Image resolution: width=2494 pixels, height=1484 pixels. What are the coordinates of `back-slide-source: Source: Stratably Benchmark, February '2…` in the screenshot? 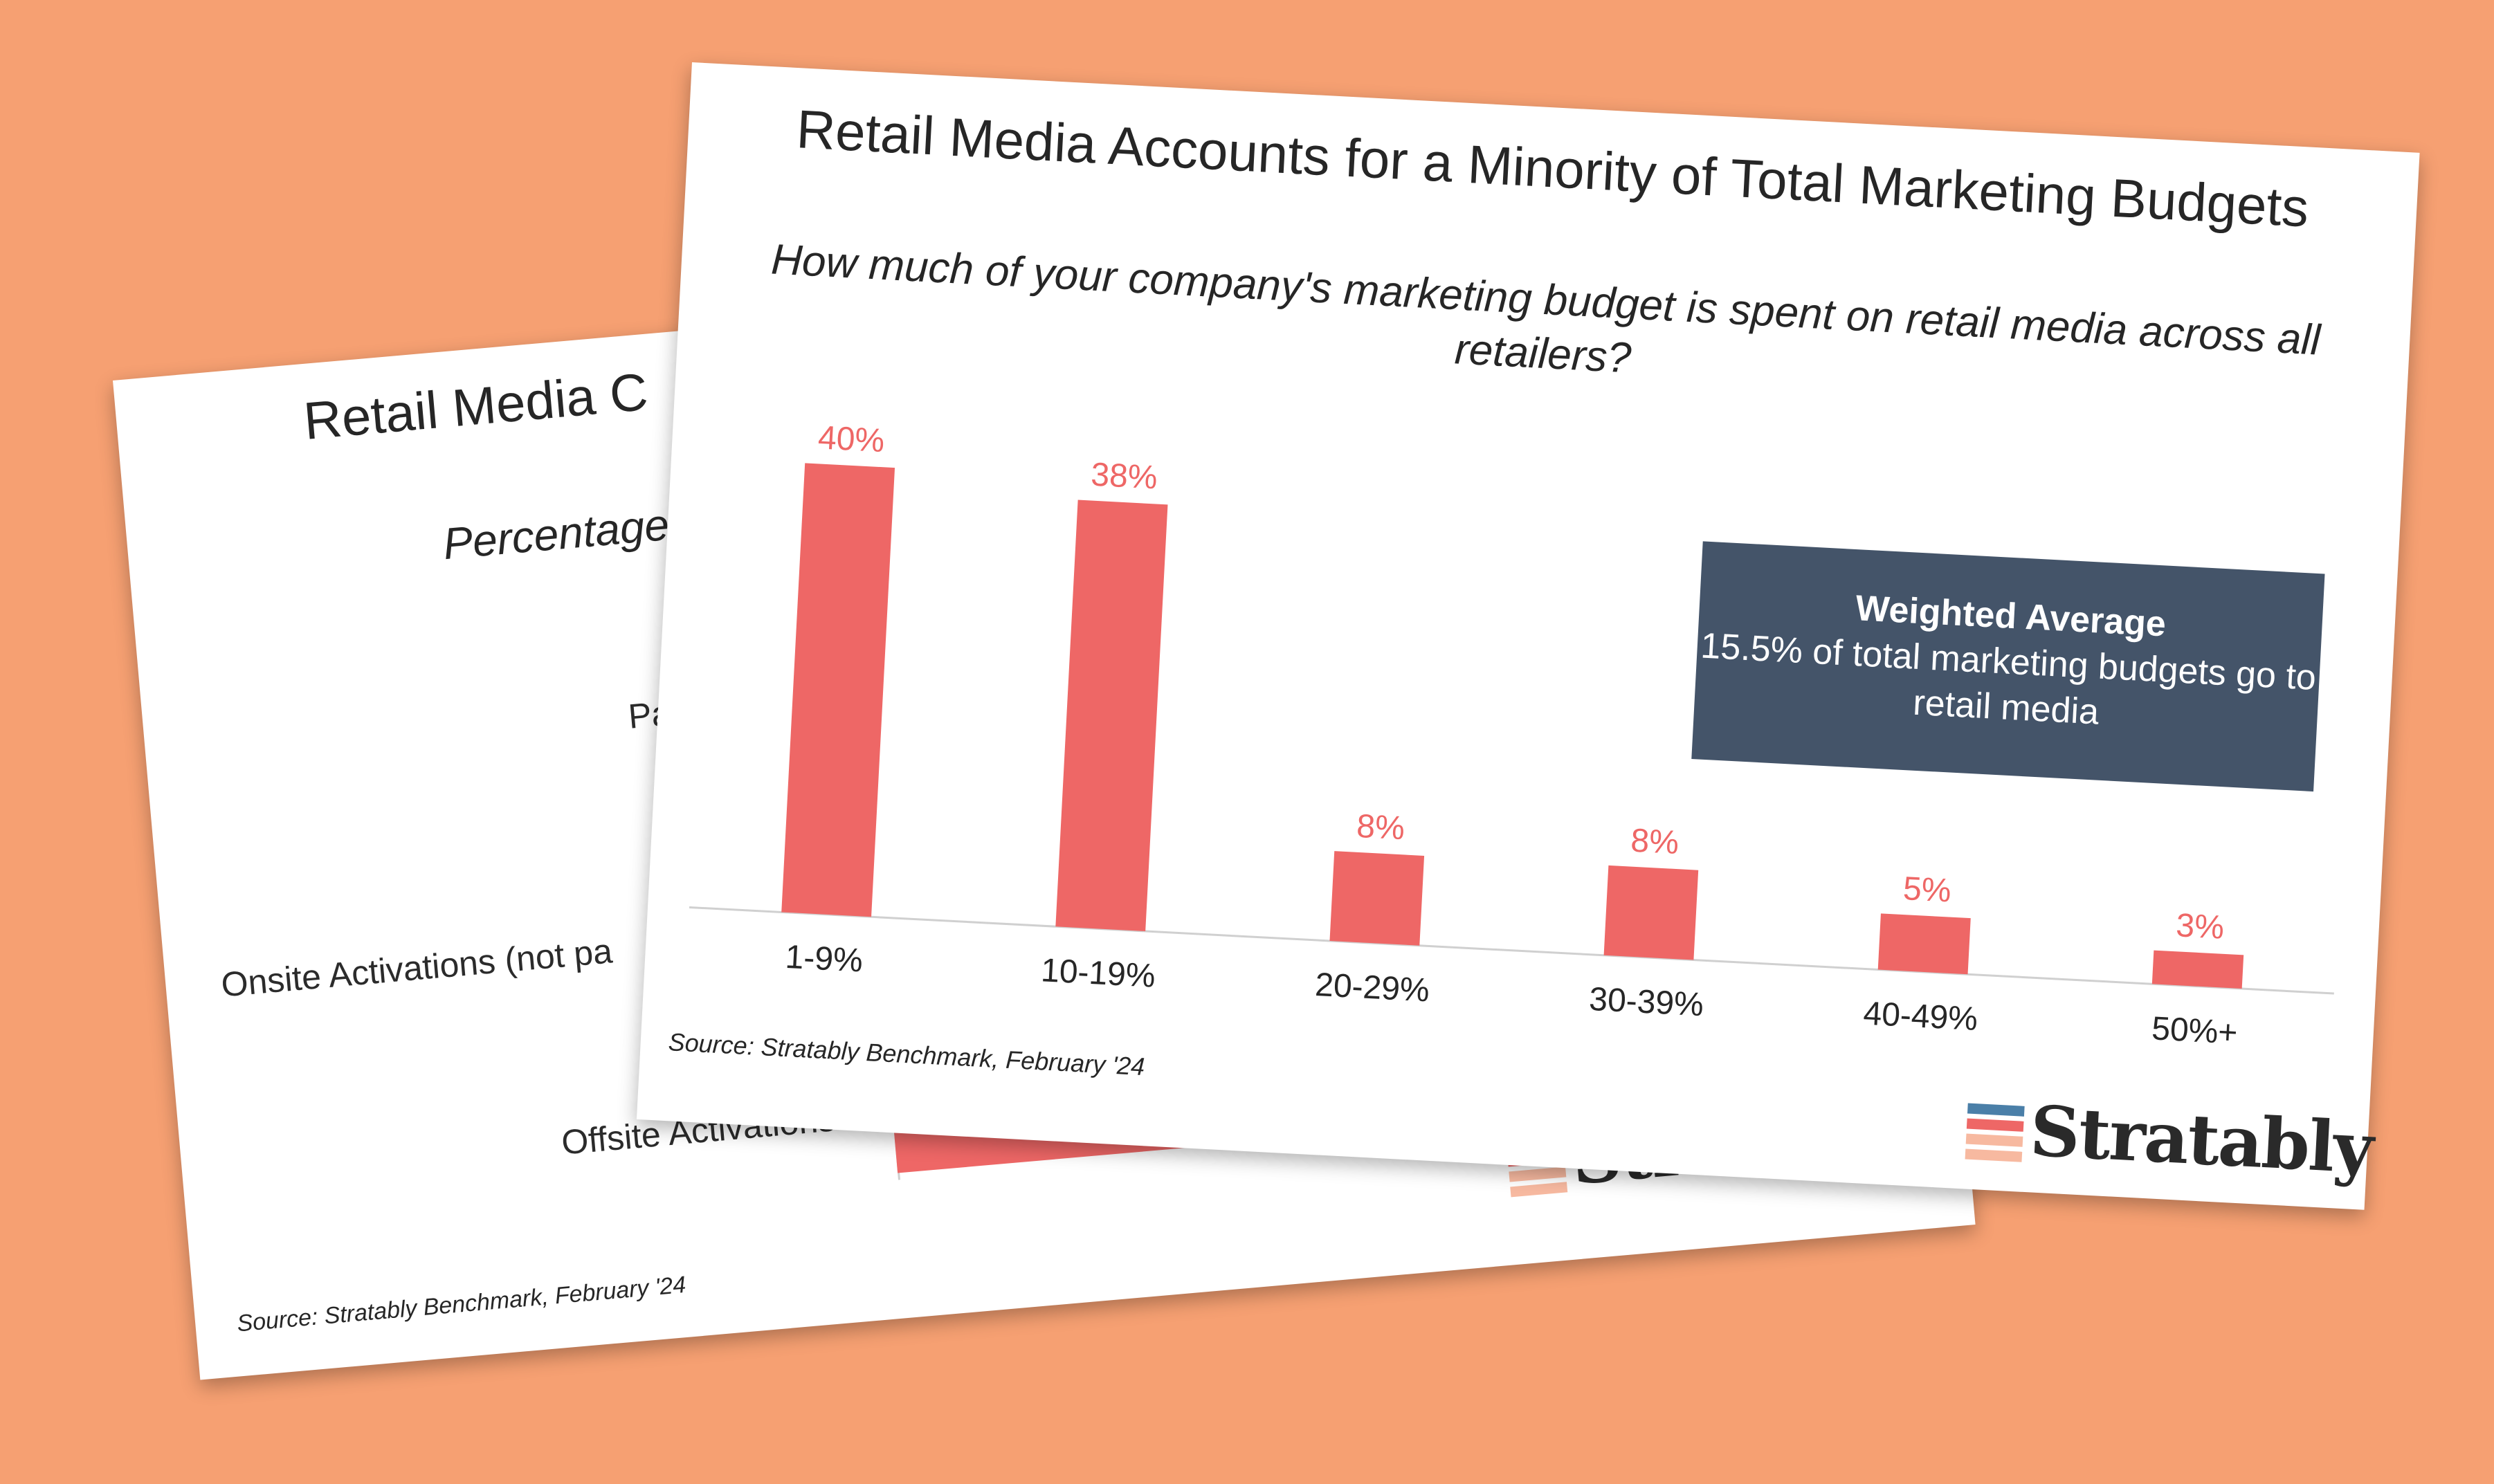 It's located at (461, 1304).